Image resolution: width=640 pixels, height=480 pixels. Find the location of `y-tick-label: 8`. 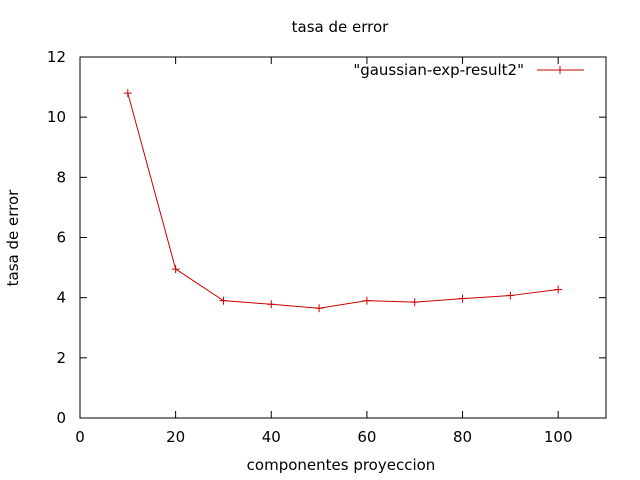

y-tick-label: 8 is located at coordinates (61, 177).